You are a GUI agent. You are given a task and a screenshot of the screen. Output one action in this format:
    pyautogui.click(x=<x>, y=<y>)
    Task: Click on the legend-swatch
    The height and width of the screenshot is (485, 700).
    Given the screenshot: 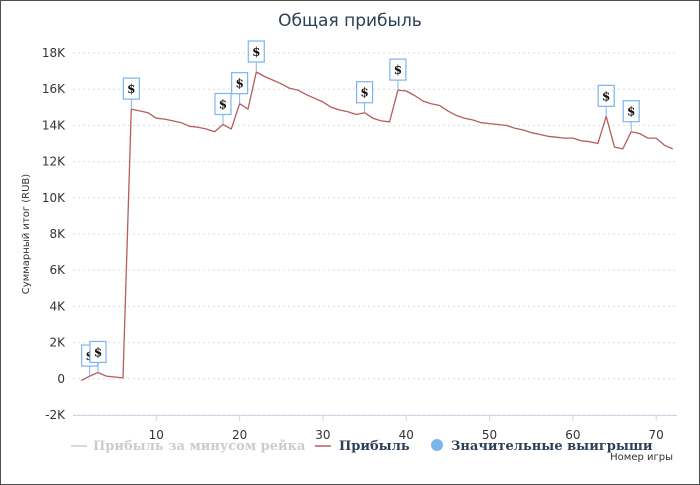 What is the action you would take?
    pyautogui.click(x=437, y=445)
    